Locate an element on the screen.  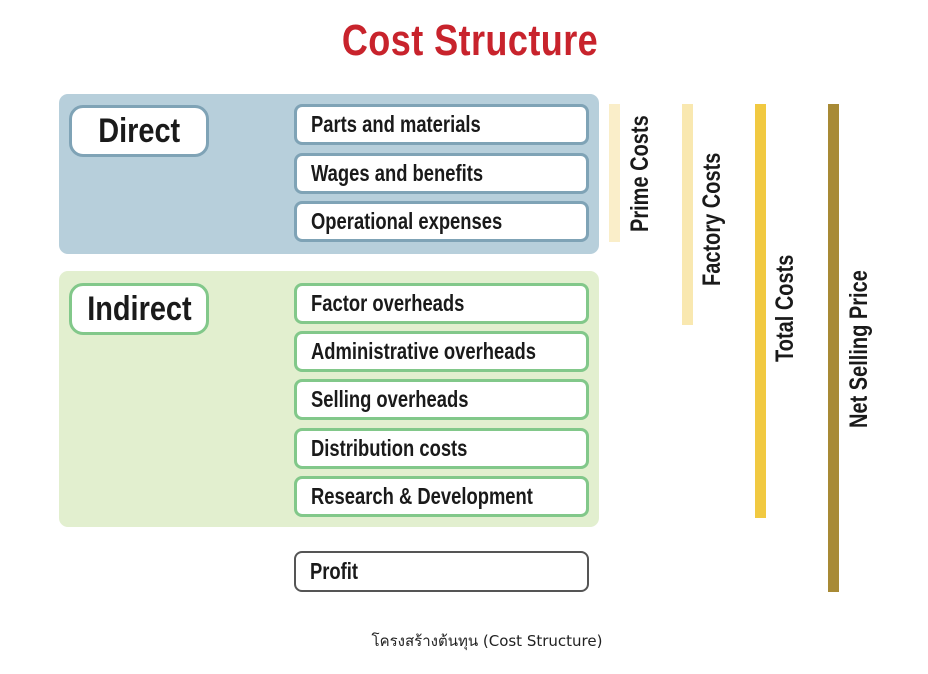
net-selling-price-bar is located at coordinates (833, 348).